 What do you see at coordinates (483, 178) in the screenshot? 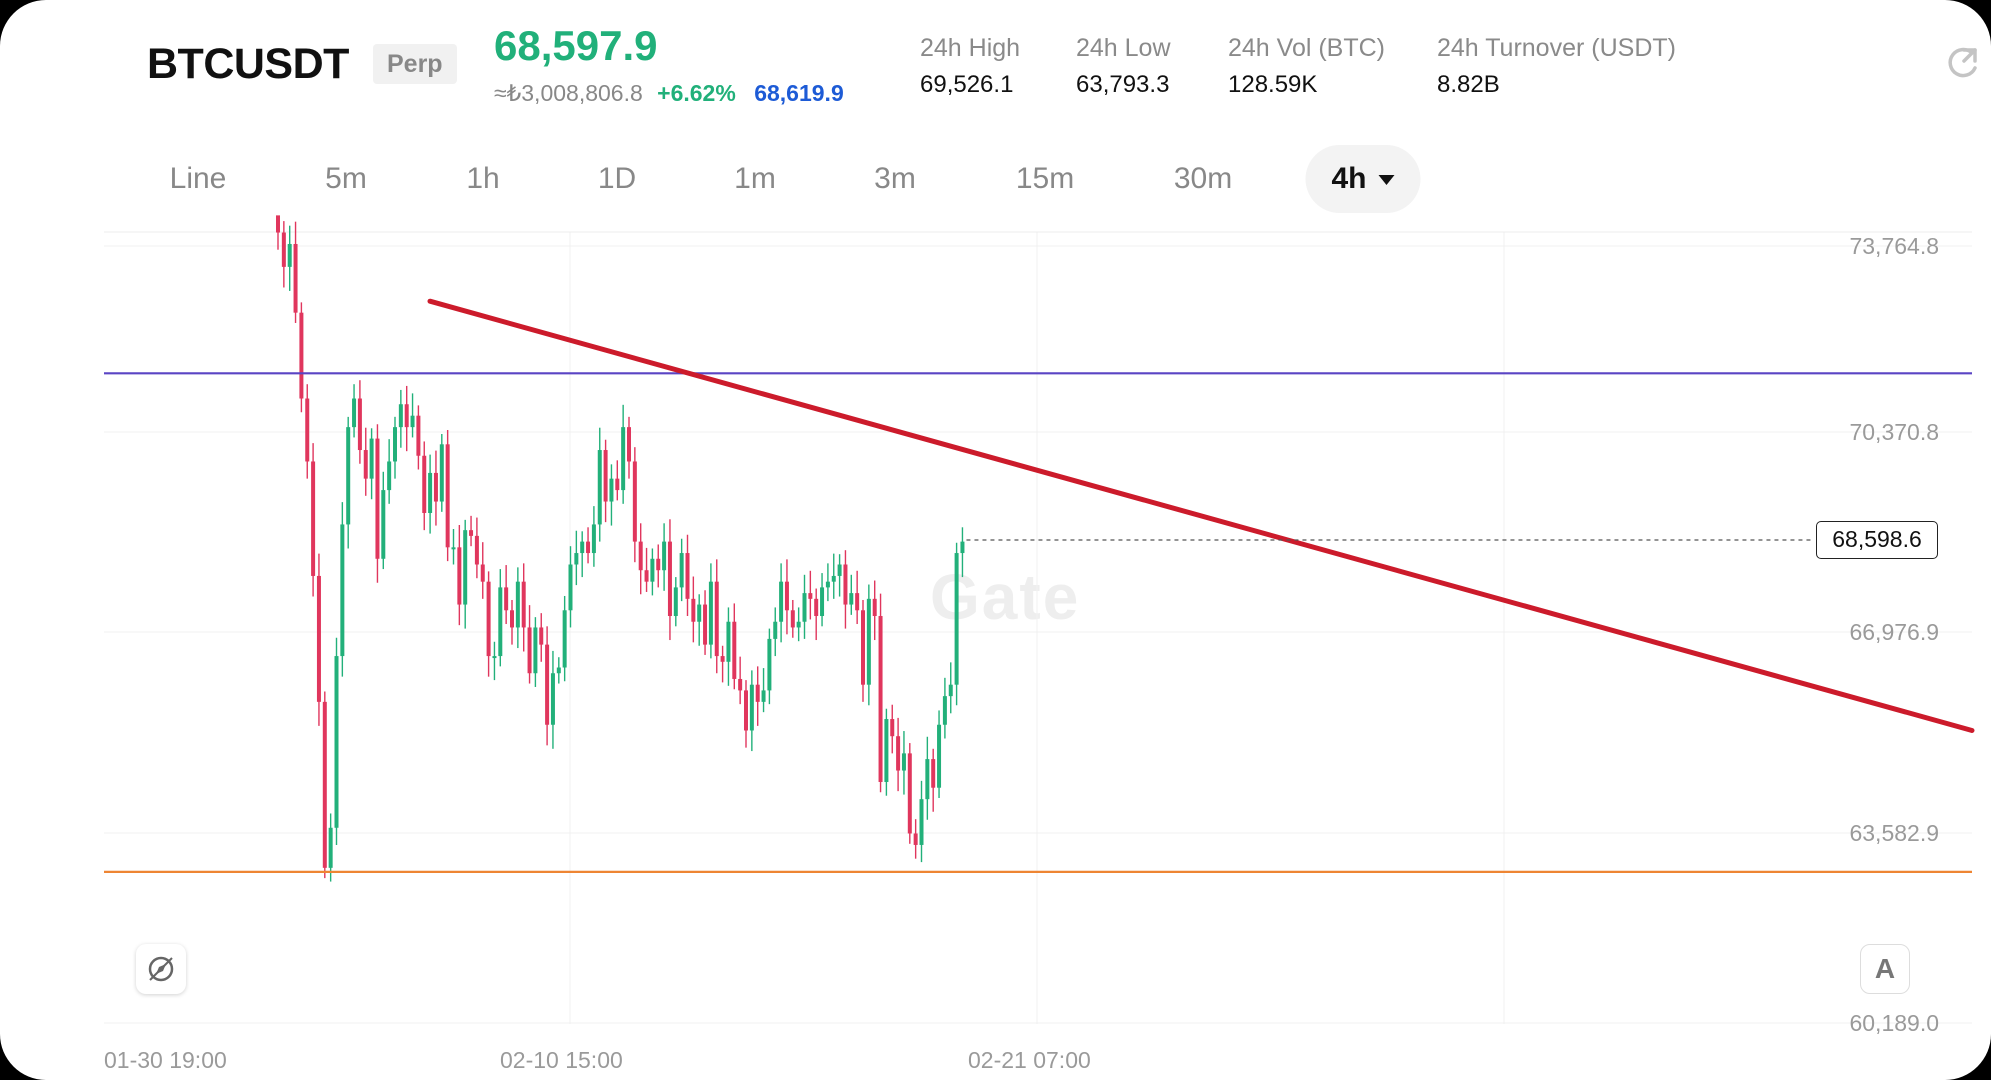
I see `tab-1h: 1h` at bounding box center [483, 178].